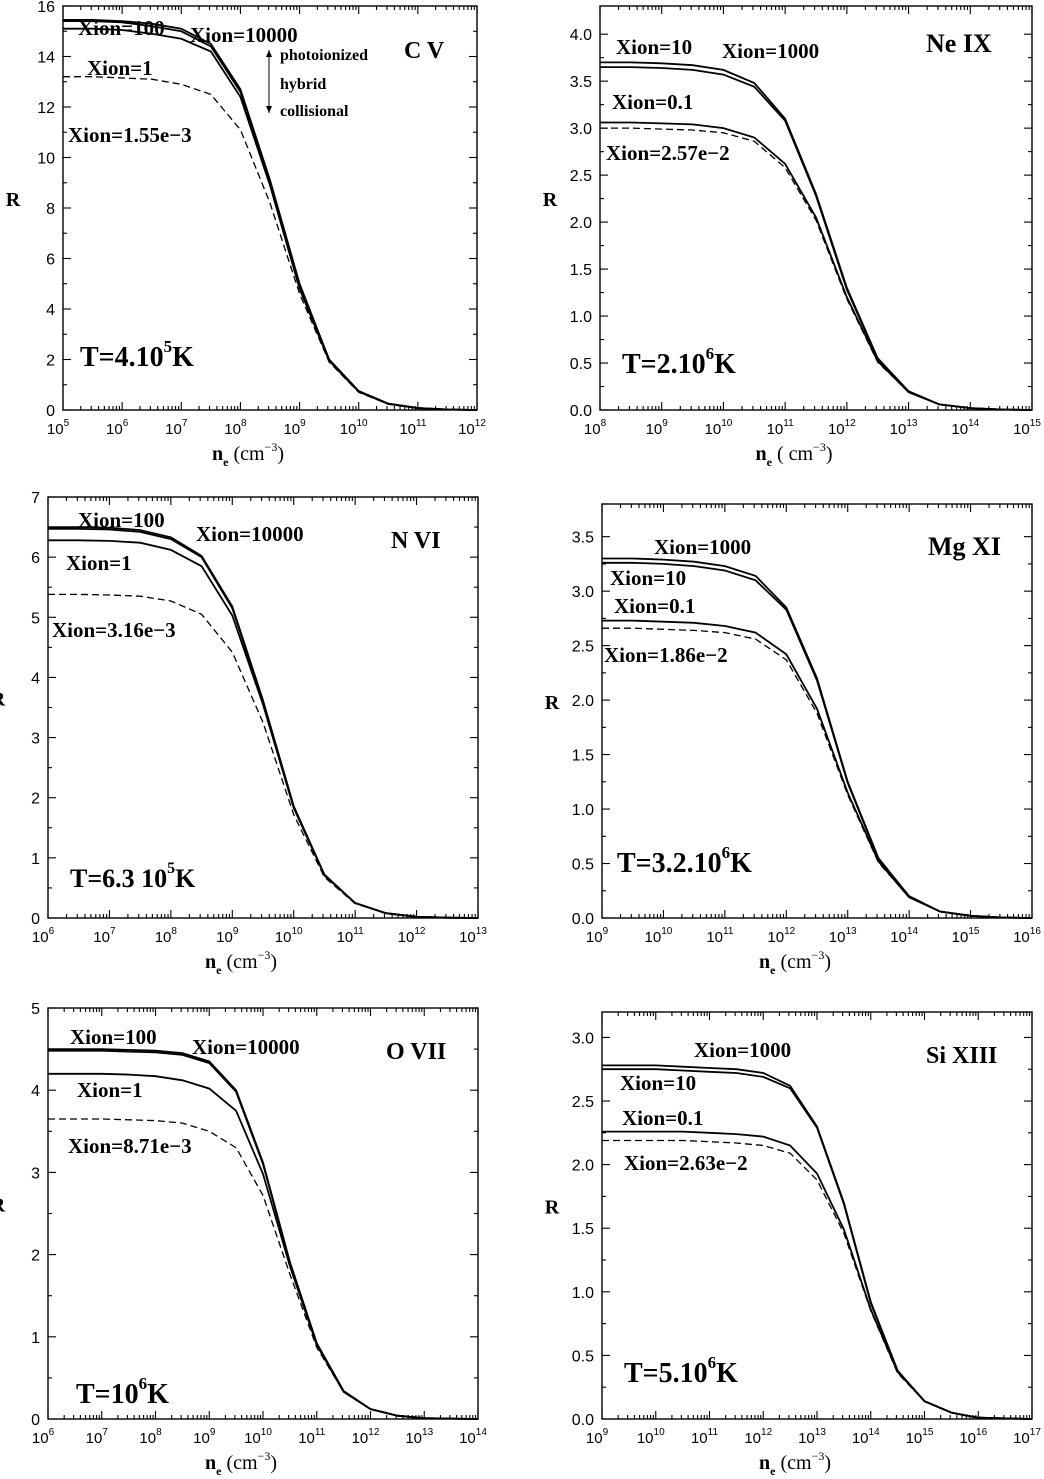  What do you see at coordinates (583, 538) in the screenshot?
I see `y-tick-label: 3.5` at bounding box center [583, 538].